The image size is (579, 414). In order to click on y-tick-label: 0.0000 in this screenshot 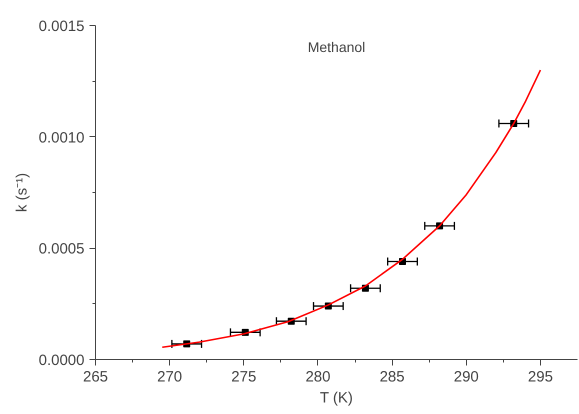, I will do `click(61, 360)`.